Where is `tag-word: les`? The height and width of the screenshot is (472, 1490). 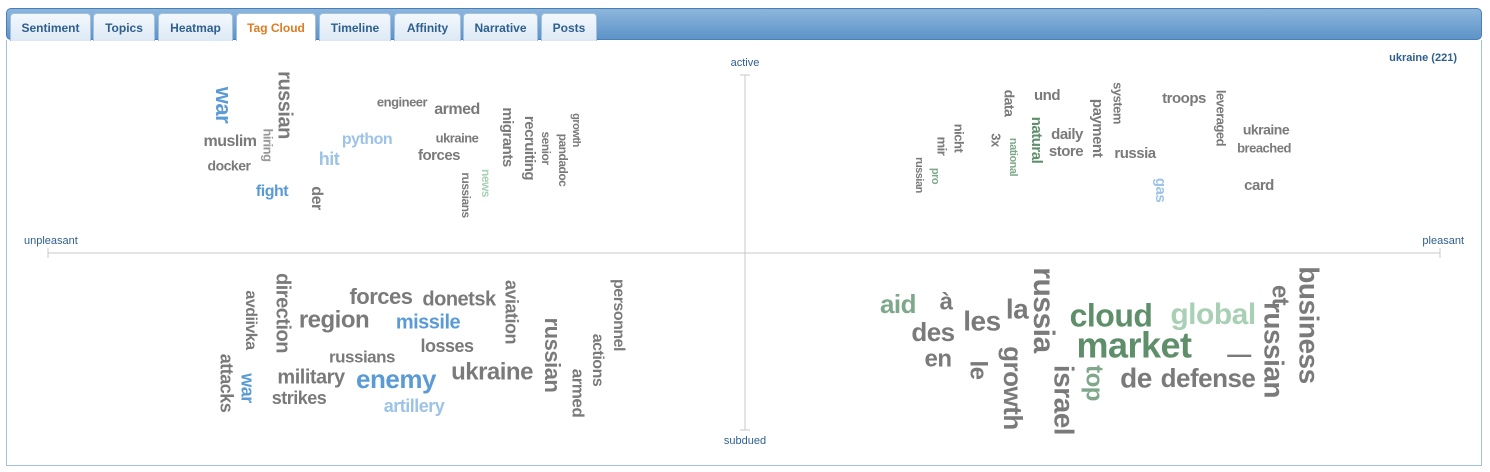 tag-word: les is located at coordinates (982, 320).